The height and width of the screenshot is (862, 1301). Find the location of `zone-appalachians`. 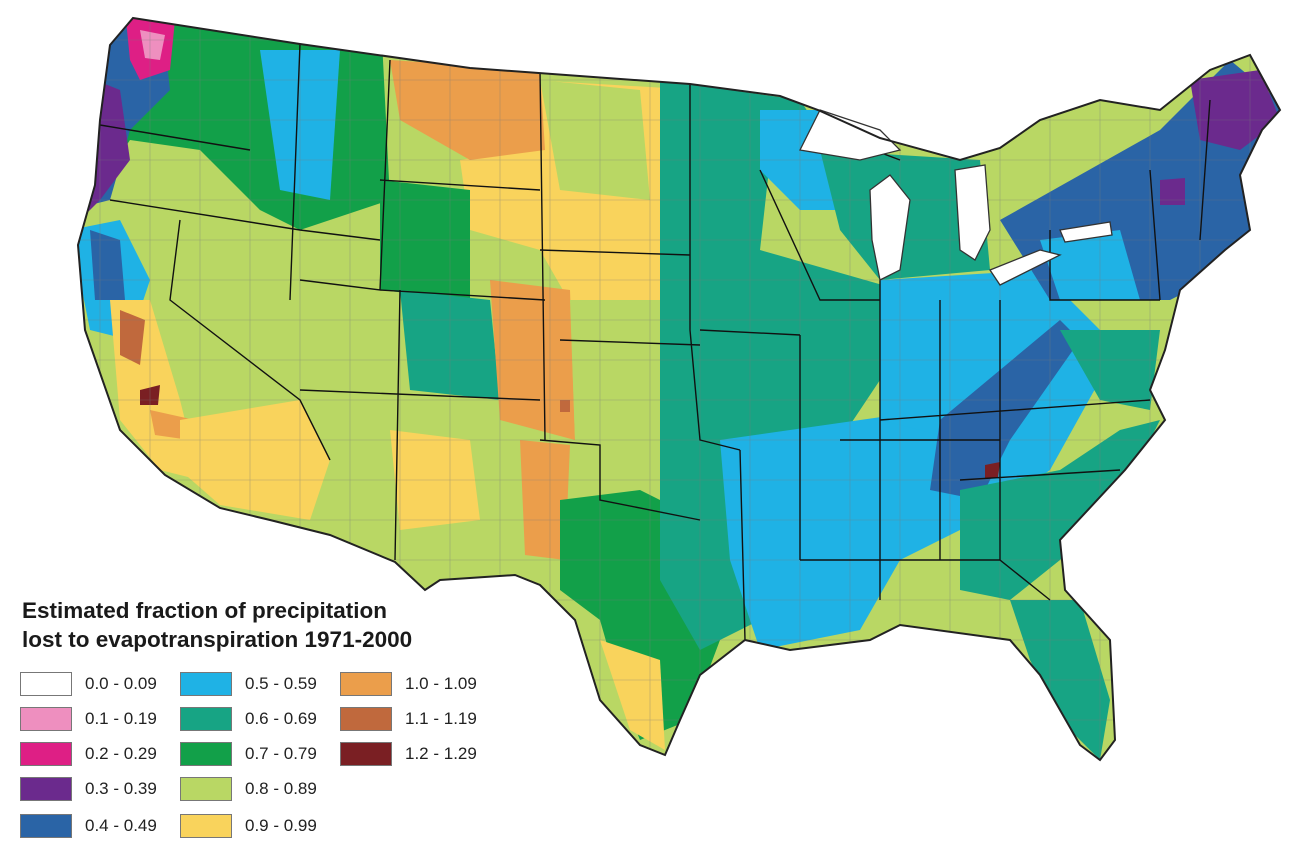

zone-appalachians is located at coordinates (1005, 410).